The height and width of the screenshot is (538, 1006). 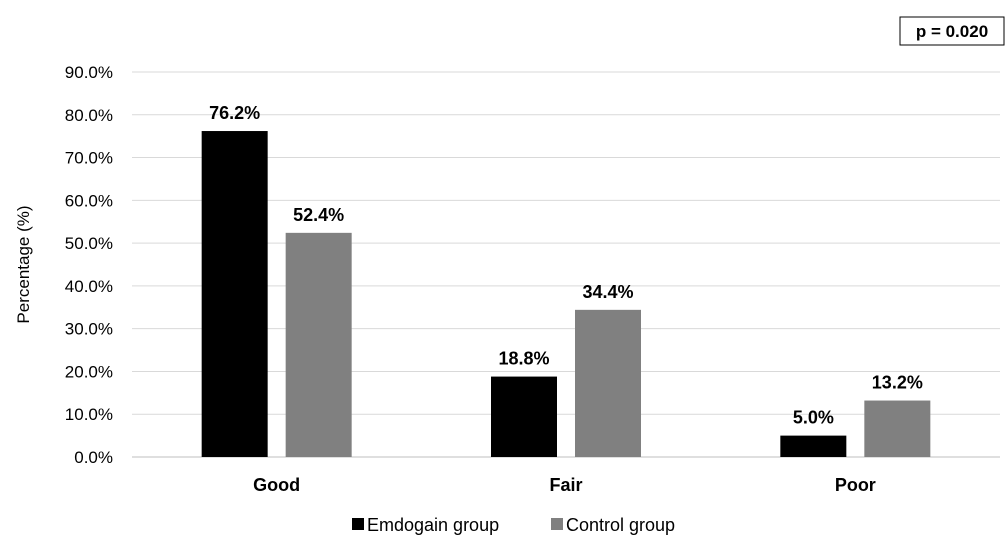 What do you see at coordinates (608, 383) in the screenshot?
I see `bar-fair-control-group` at bounding box center [608, 383].